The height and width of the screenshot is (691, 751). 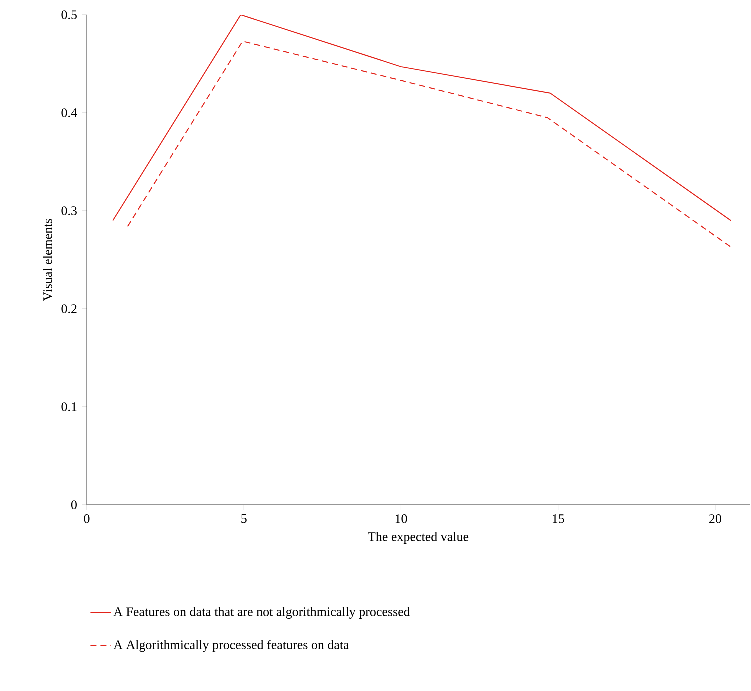 What do you see at coordinates (244, 519) in the screenshot?
I see `x-tick-label: 5` at bounding box center [244, 519].